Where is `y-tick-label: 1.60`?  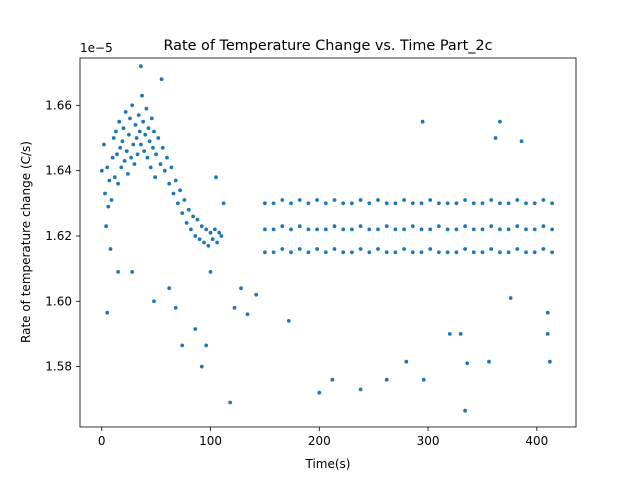 y-tick-label: 1.60 is located at coordinates (58, 301).